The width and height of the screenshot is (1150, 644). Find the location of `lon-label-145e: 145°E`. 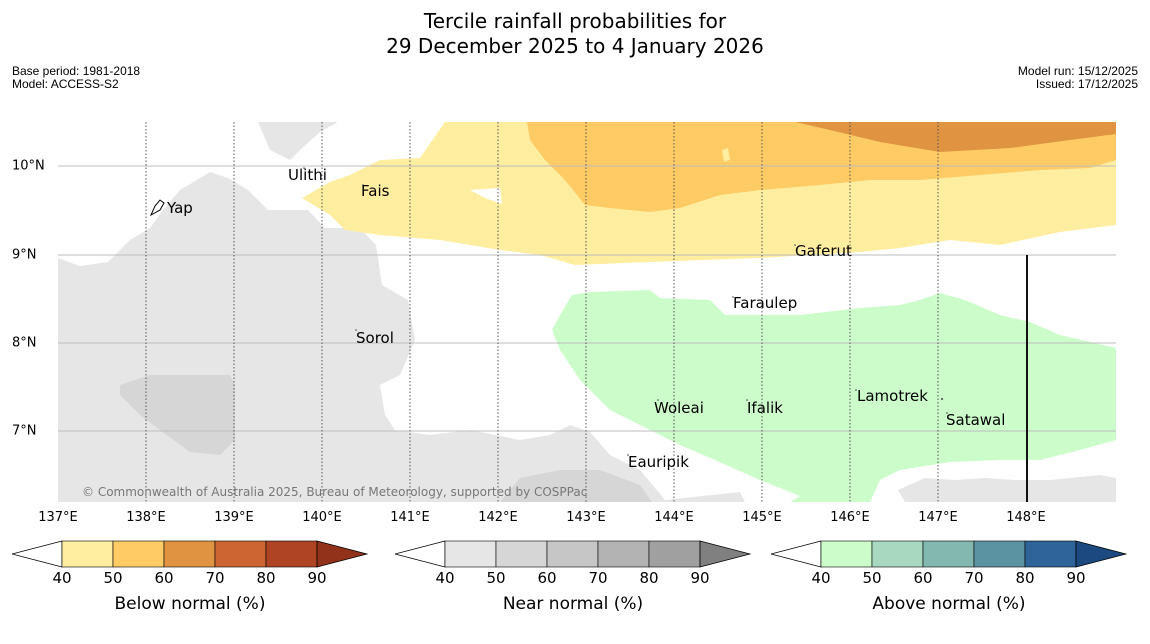

lon-label-145e: 145°E is located at coordinates (762, 517).